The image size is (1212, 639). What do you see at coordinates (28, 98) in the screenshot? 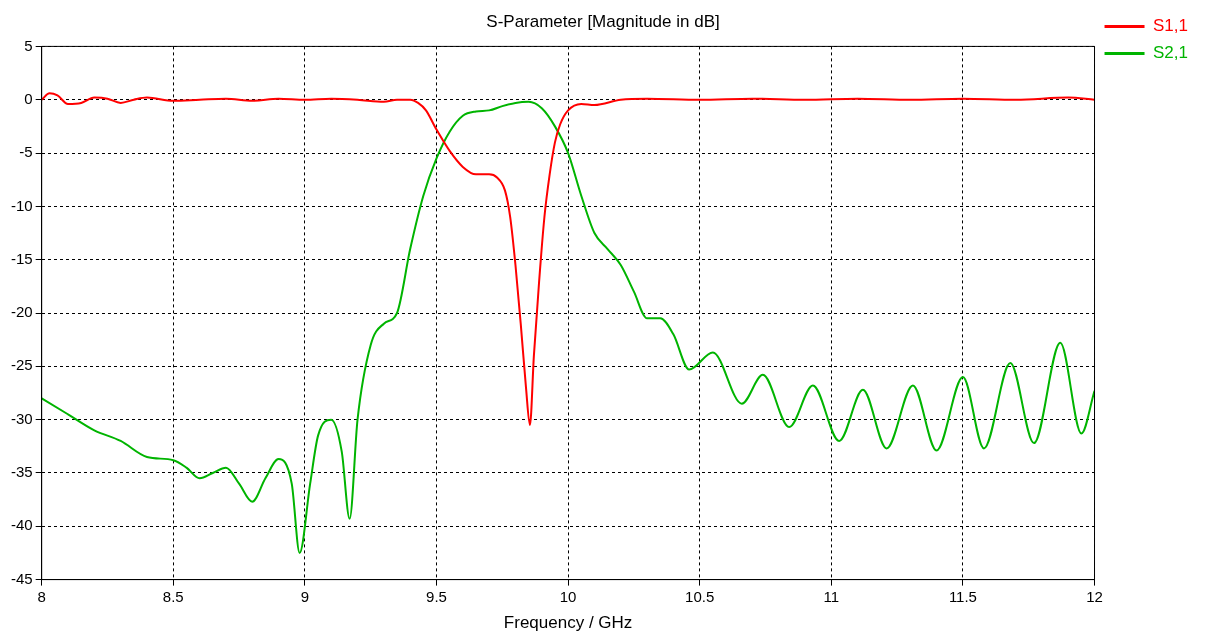
I see `y-tick-label: 0` at bounding box center [28, 98].